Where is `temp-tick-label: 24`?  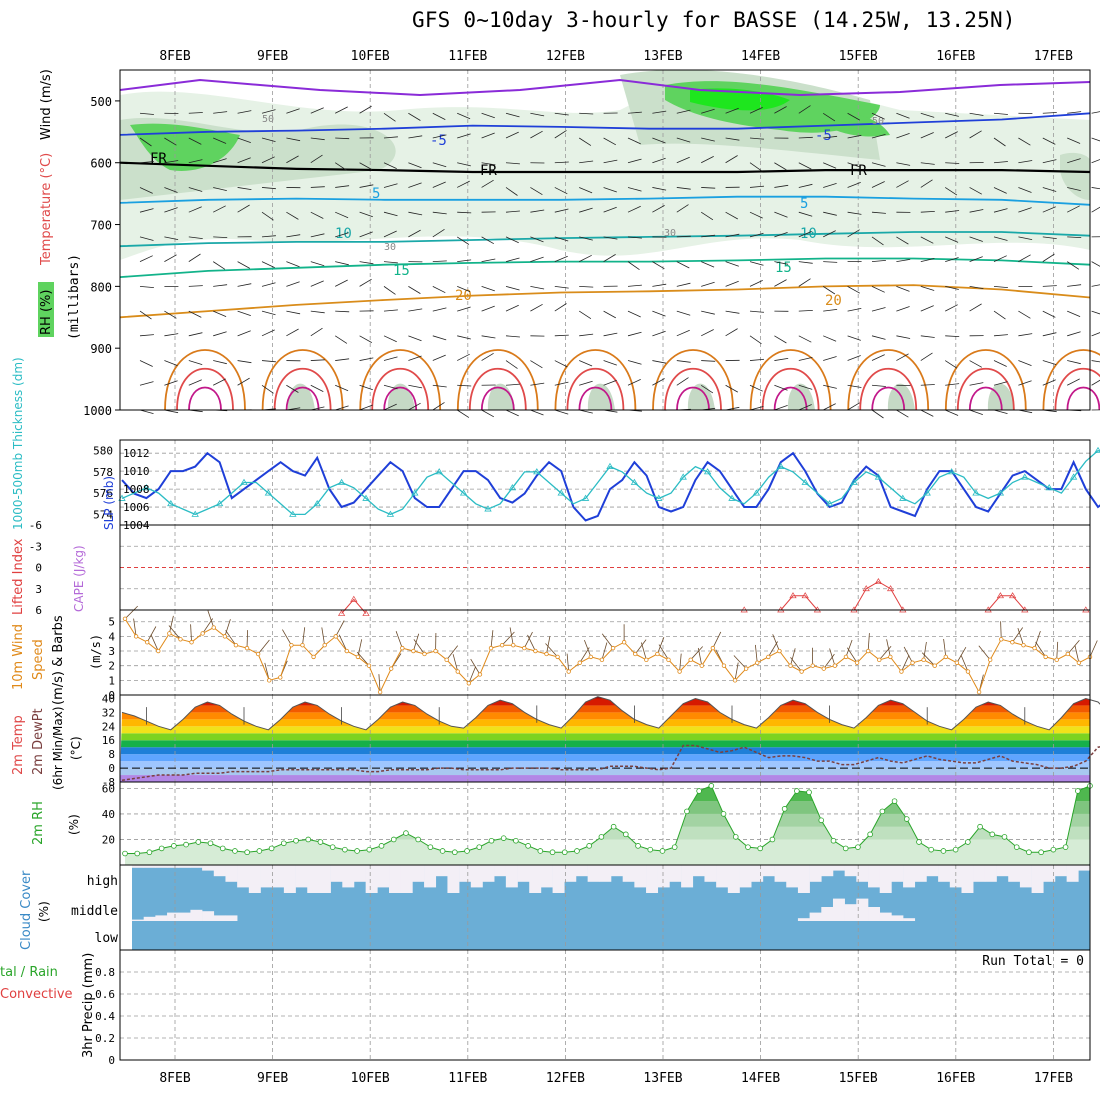
temp-tick-label: 24 is located at coordinates (109, 726).